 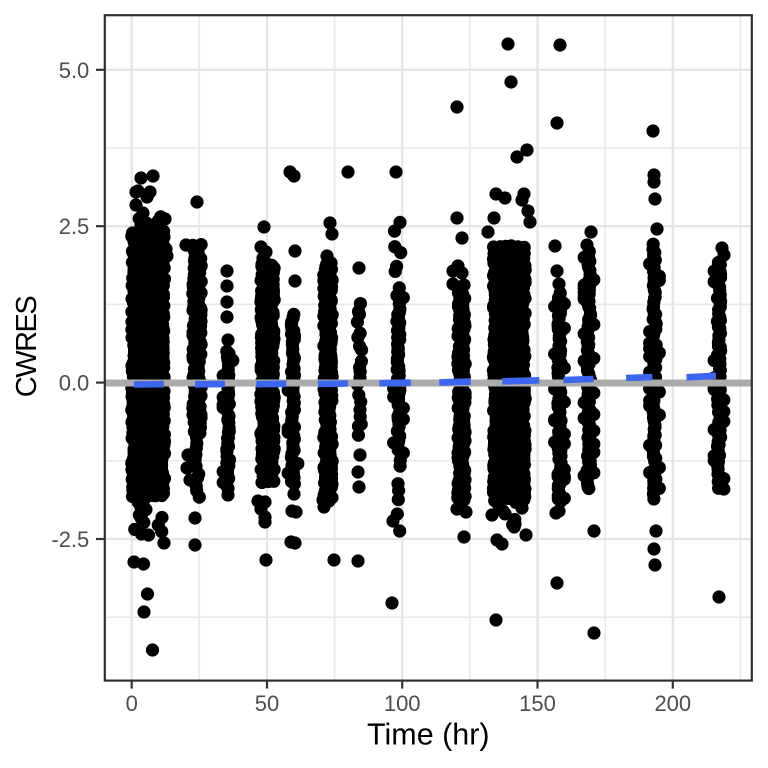 I want to click on svg-text: 200, so click(x=672, y=703).